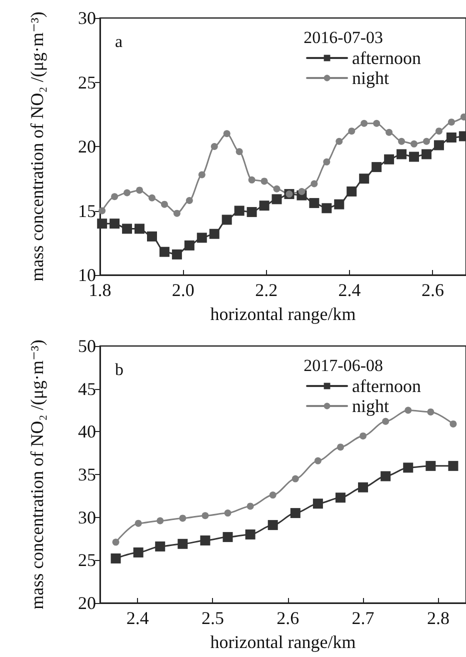  What do you see at coordinates (183, 290) in the screenshot?
I see `x-tick-label: 2.0` at bounding box center [183, 290].